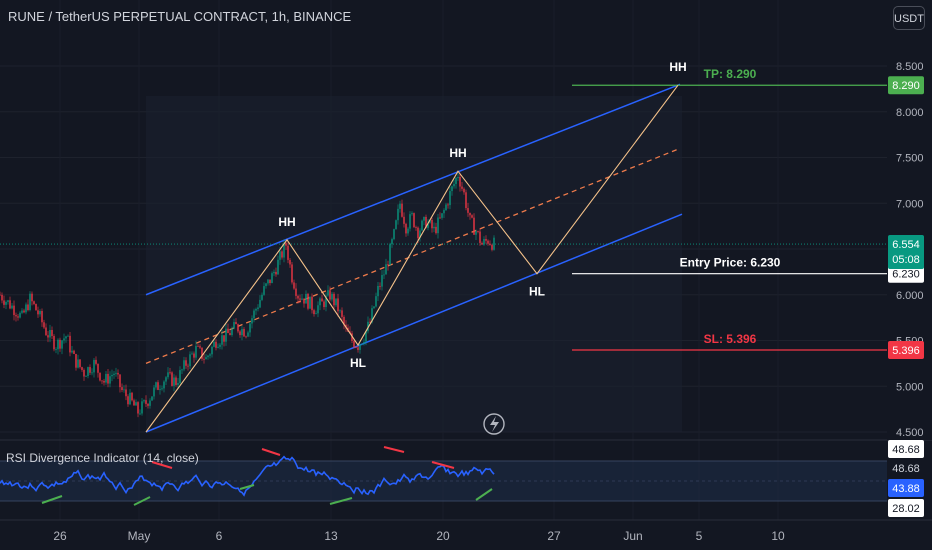 The image size is (932, 550). What do you see at coordinates (466, 531) in the screenshot?
I see `time-axis: 26 May 6 13 20 27 Jun 5 10` at bounding box center [466, 531].